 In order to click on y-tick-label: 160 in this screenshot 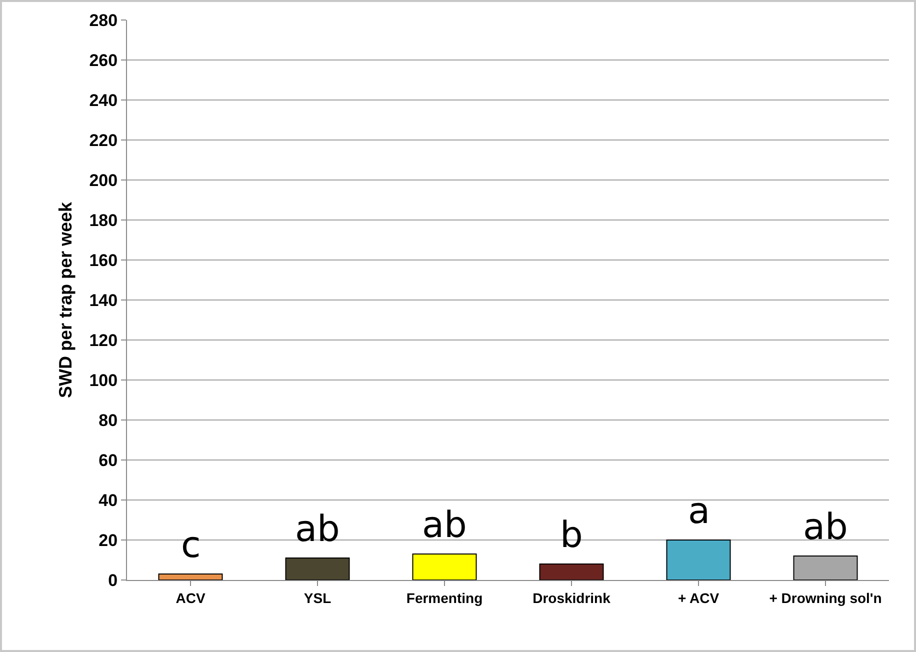, I will do `click(103, 260)`.